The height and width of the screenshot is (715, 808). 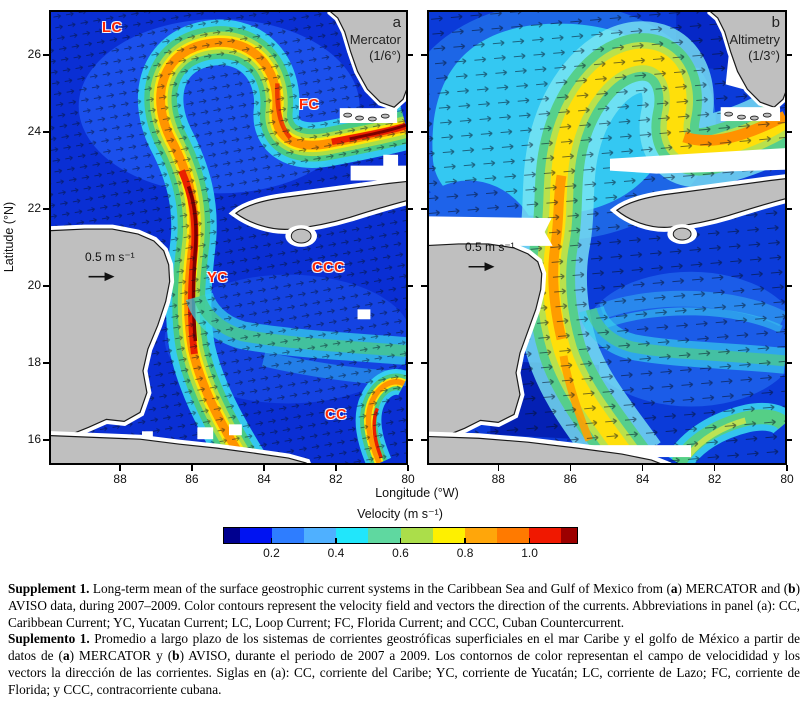 I want to click on y-tick-label: 20, so click(x=34, y=285).